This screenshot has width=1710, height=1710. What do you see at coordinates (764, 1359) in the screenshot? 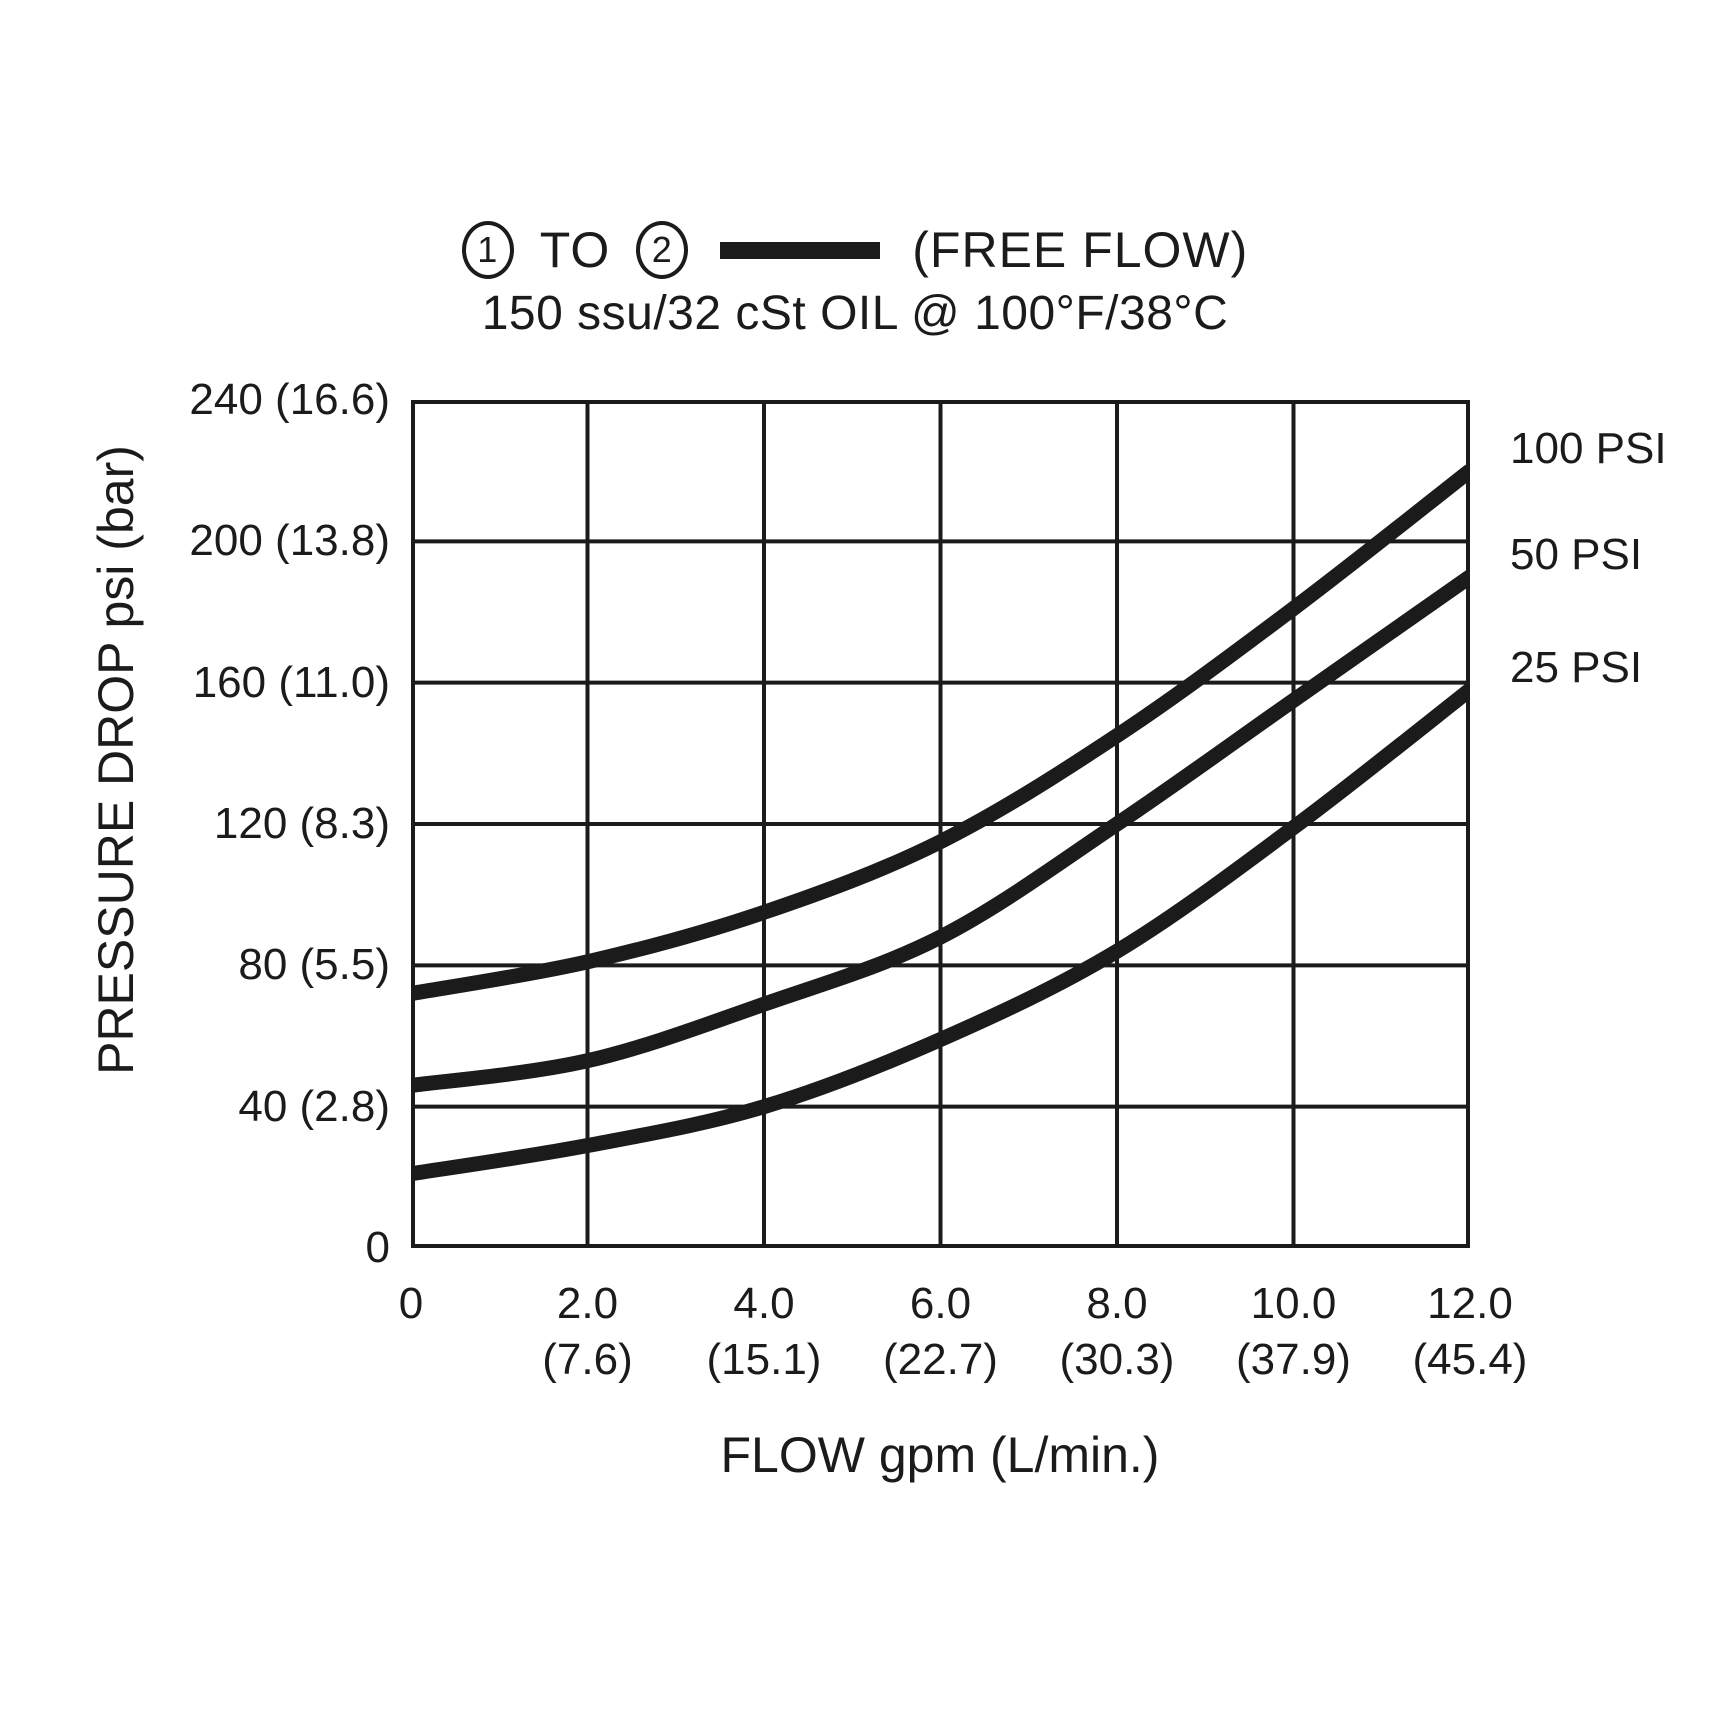
I see `x-tick-lmin: (15.1)` at bounding box center [764, 1359].